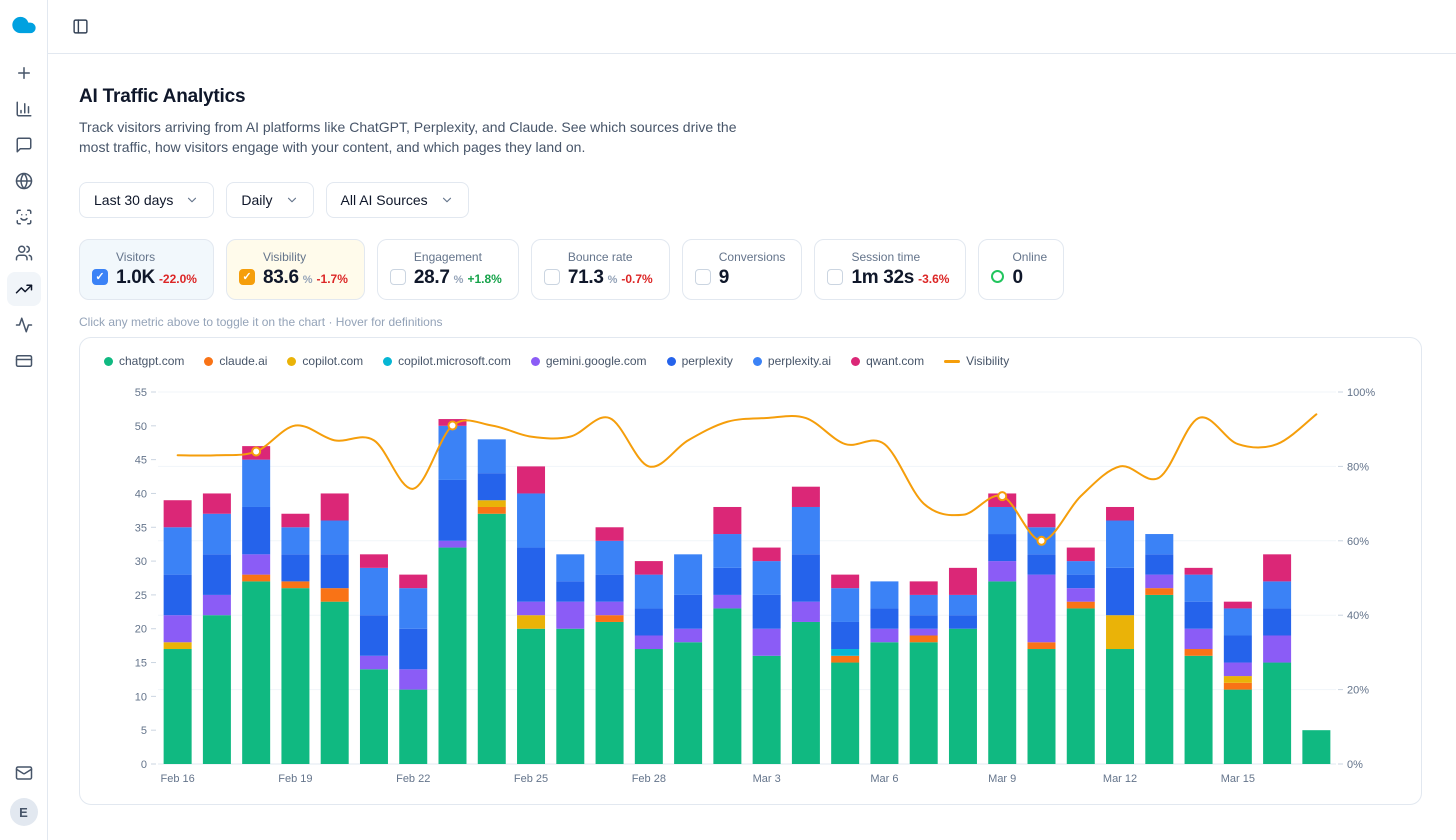  What do you see at coordinates (325, 361) in the screenshot?
I see `legend-item-copilot-com: copilot.com` at bounding box center [325, 361].